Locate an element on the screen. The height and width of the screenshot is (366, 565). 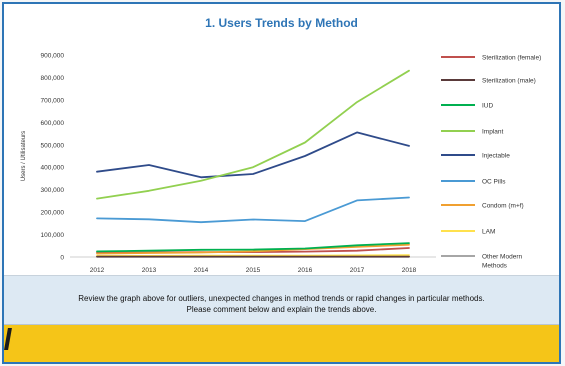
y-tick-label: 400,000 is located at coordinates (53, 168).